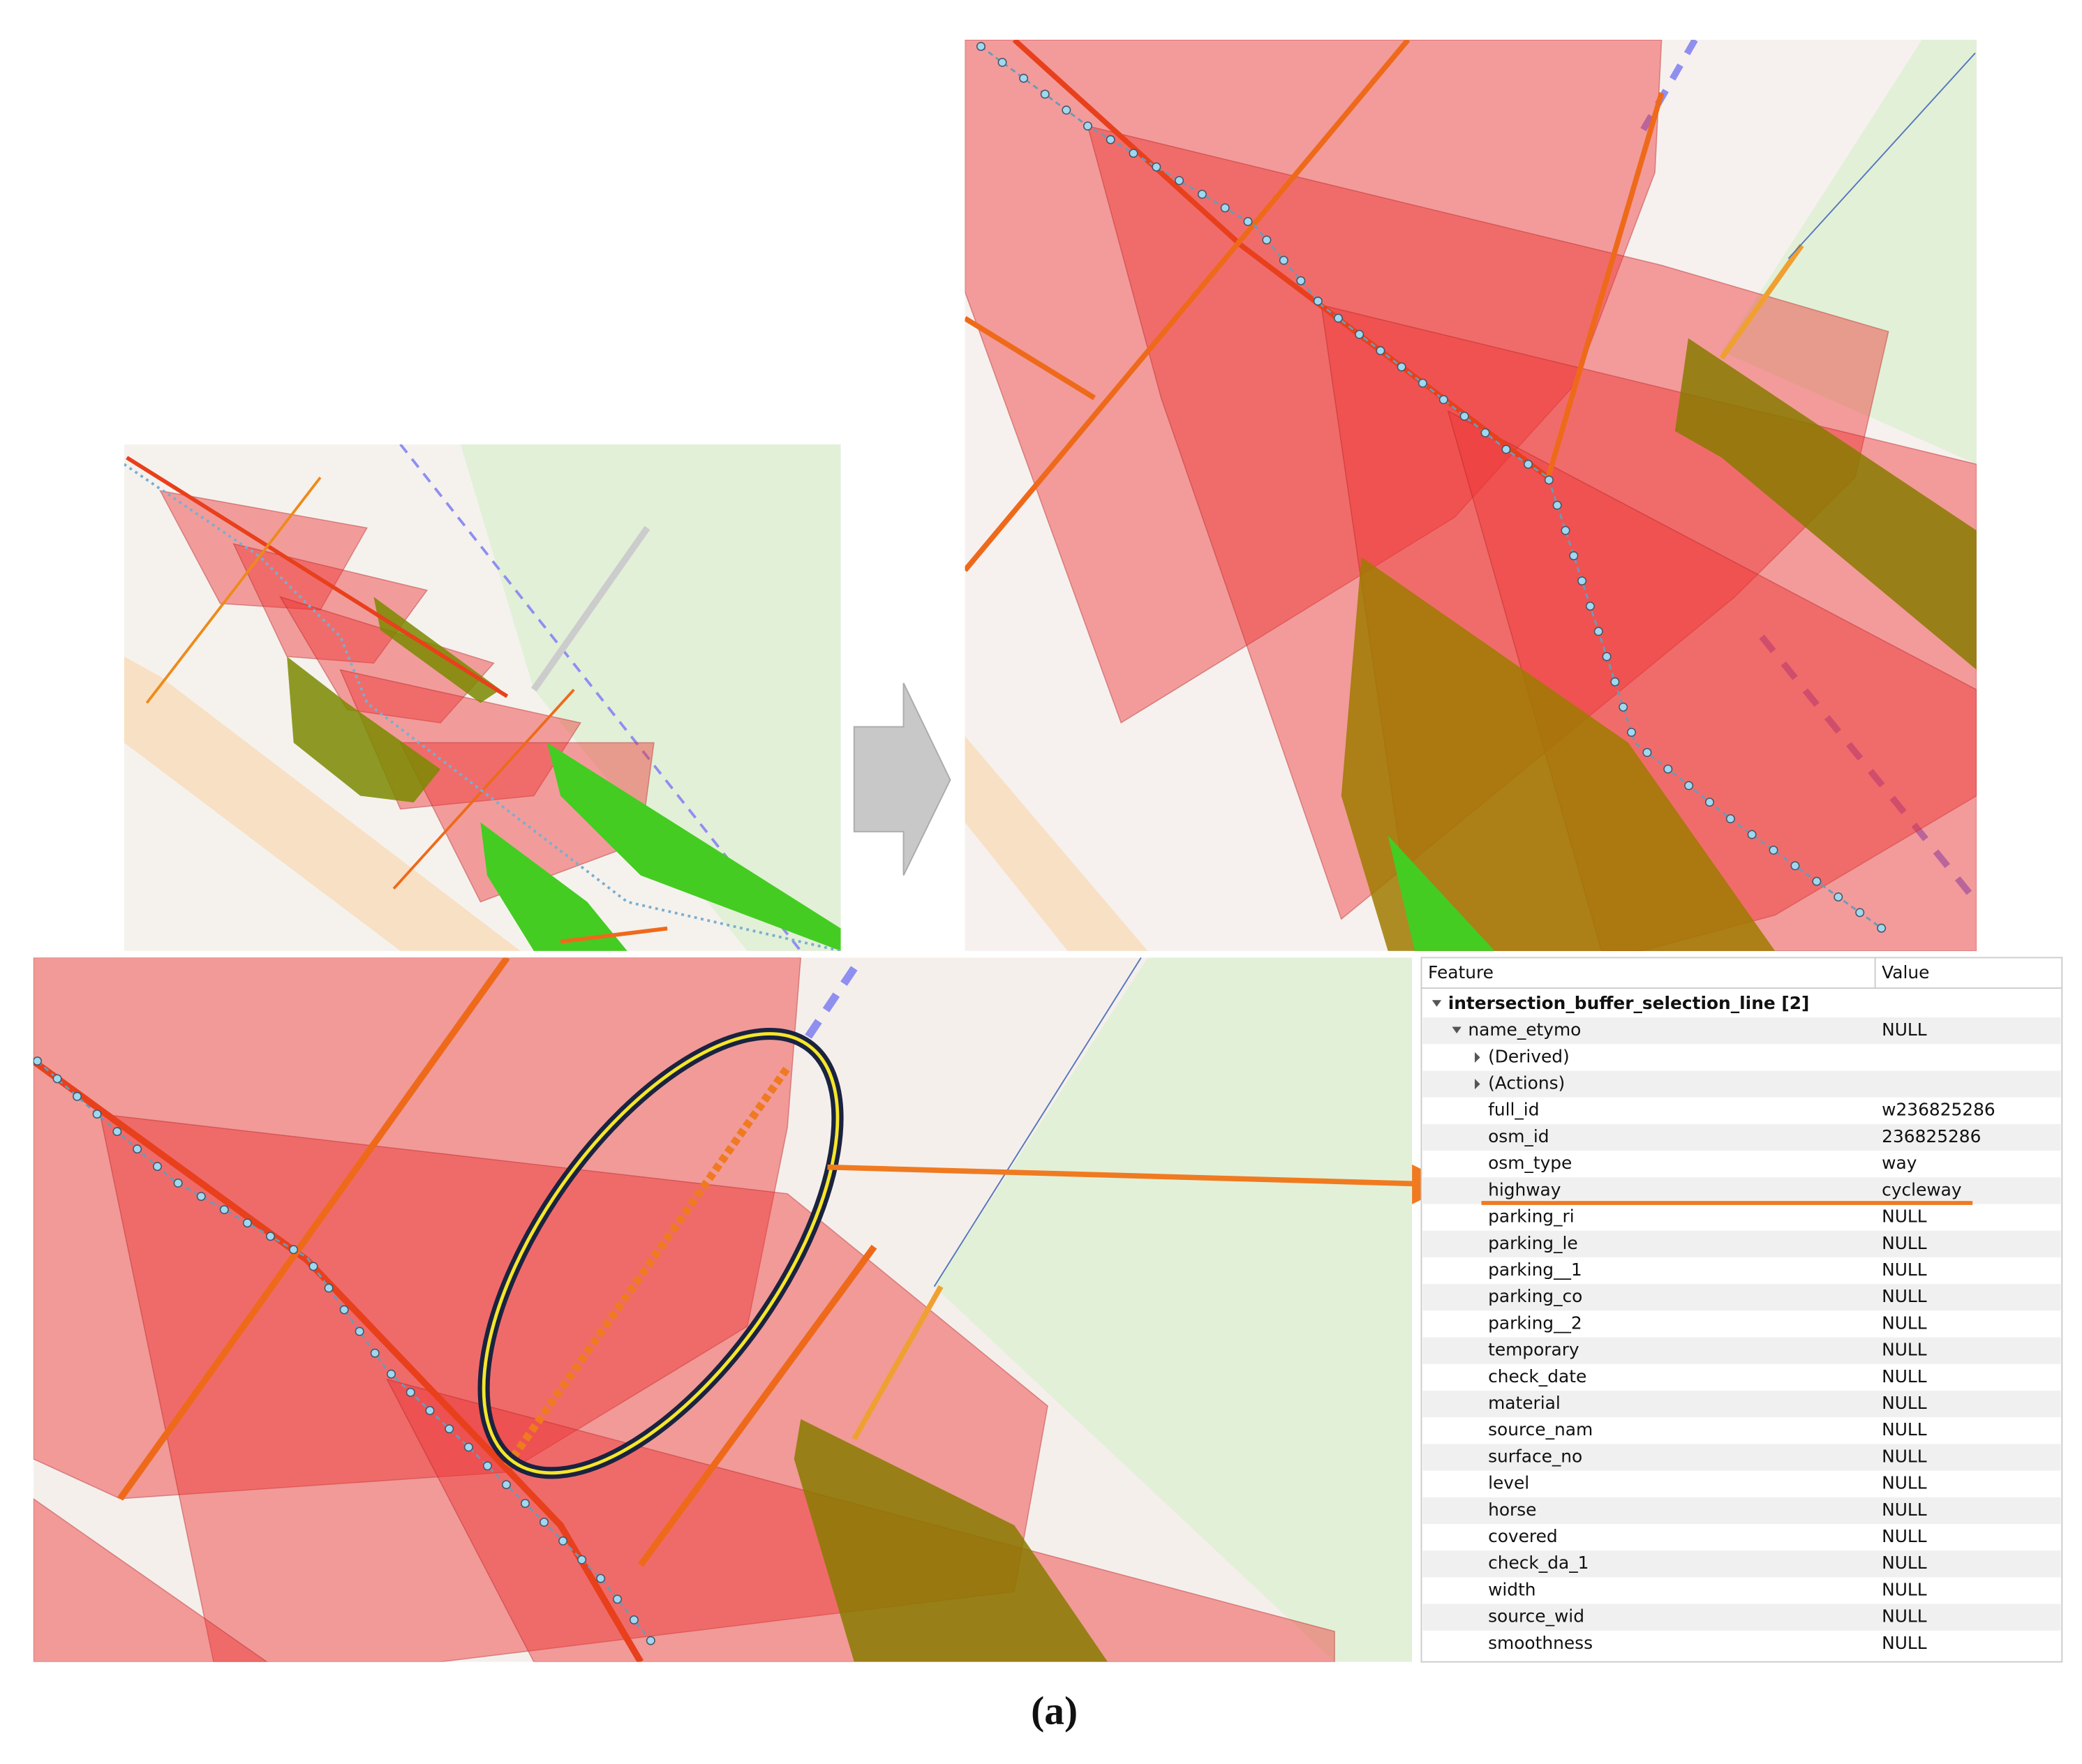 The width and height of the screenshot is (2082, 1764). What do you see at coordinates (1938, 1110) in the screenshot?
I see `feature-value: w236825286` at bounding box center [1938, 1110].